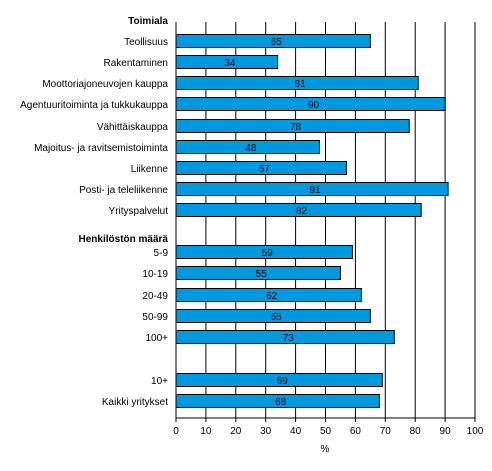 This screenshot has height=471, width=492. I want to click on x-tick-label: 50, so click(326, 431).